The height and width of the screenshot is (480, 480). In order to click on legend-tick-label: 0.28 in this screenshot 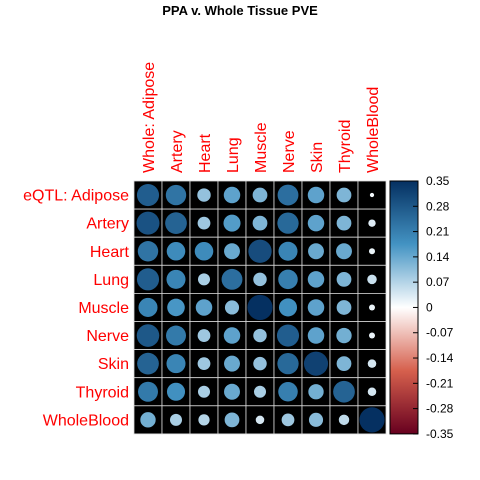, I will do `click(438, 206)`.